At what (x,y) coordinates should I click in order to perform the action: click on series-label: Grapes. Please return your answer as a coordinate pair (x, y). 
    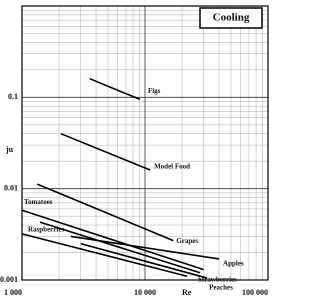
    Looking at the image, I should click on (187, 241).